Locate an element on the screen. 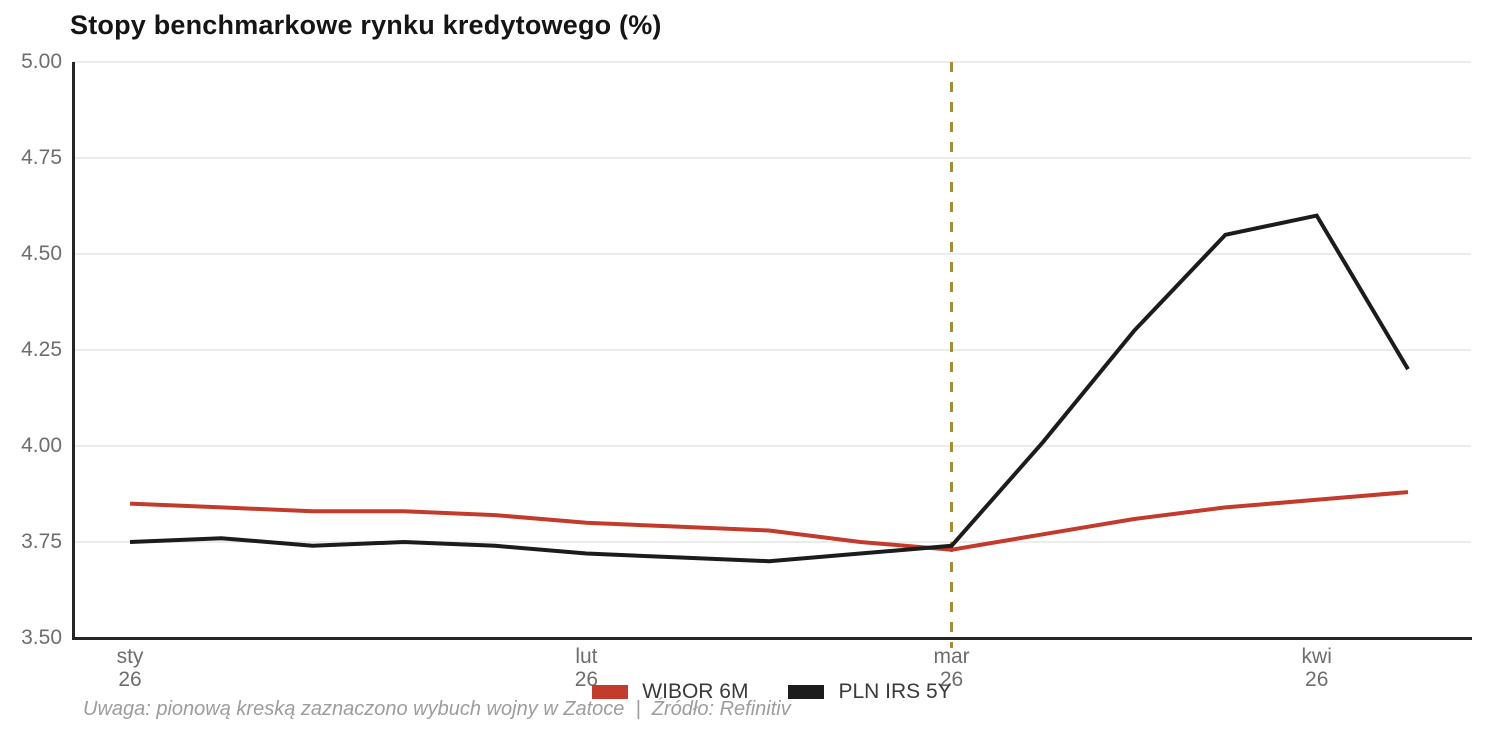 The image size is (1485, 733). y-tick-label: 4.75 is located at coordinates (41, 157).